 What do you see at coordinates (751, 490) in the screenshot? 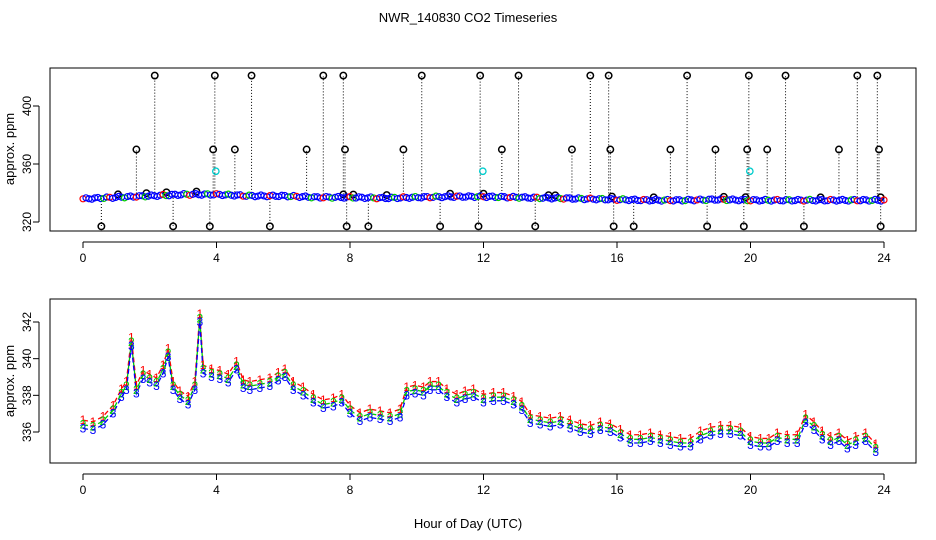
I see `bottom-x-tick-label: 20` at bounding box center [751, 490].